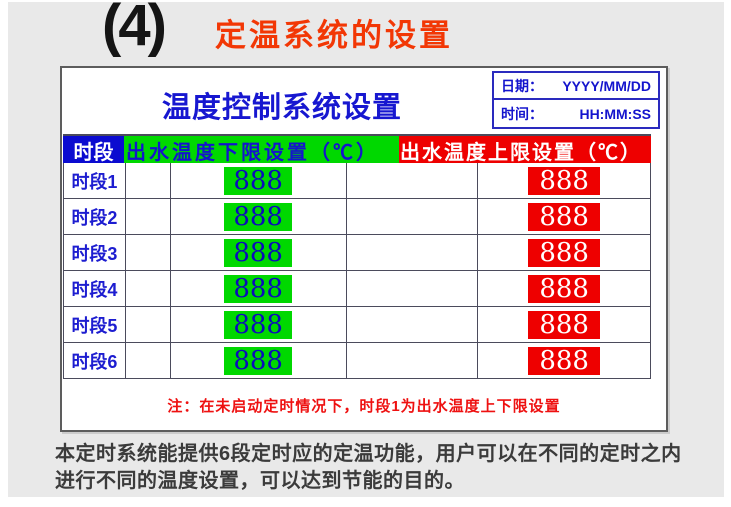 The image size is (731, 507). I want to click on table-row: 时段2 888 888, so click(357, 217).